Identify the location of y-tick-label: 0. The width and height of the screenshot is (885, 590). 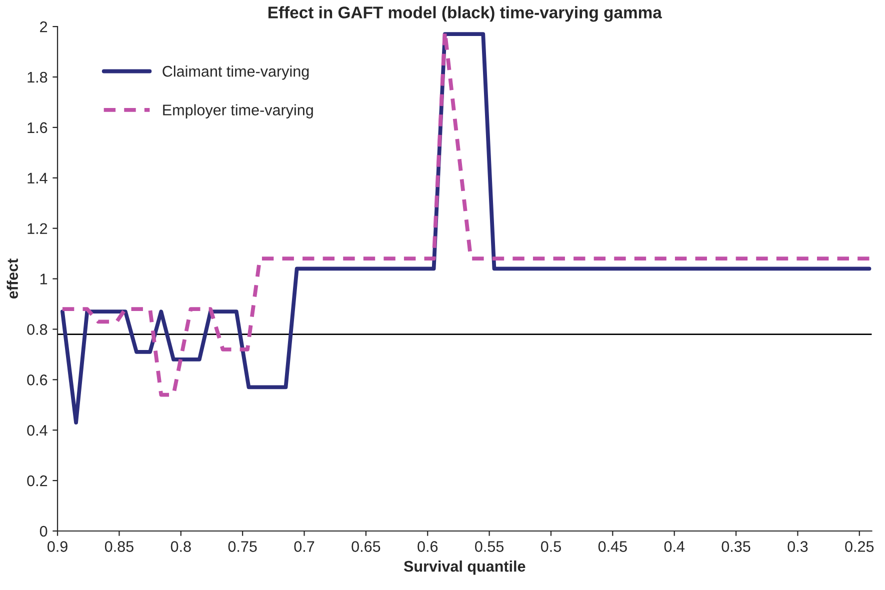
(44, 531).